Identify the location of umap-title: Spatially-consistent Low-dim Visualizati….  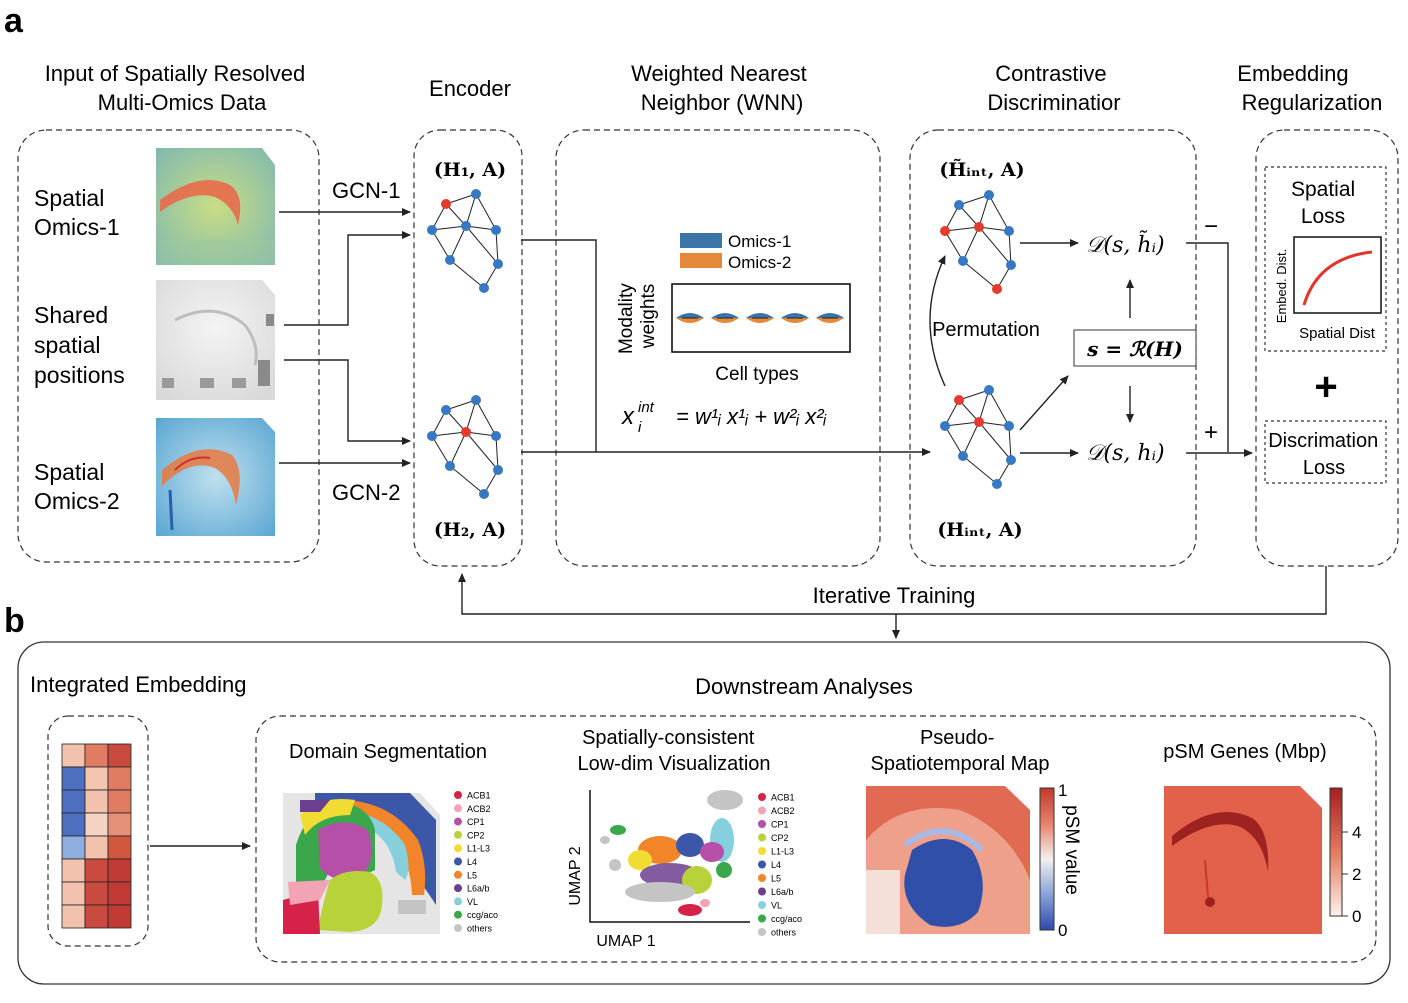
(673, 751).